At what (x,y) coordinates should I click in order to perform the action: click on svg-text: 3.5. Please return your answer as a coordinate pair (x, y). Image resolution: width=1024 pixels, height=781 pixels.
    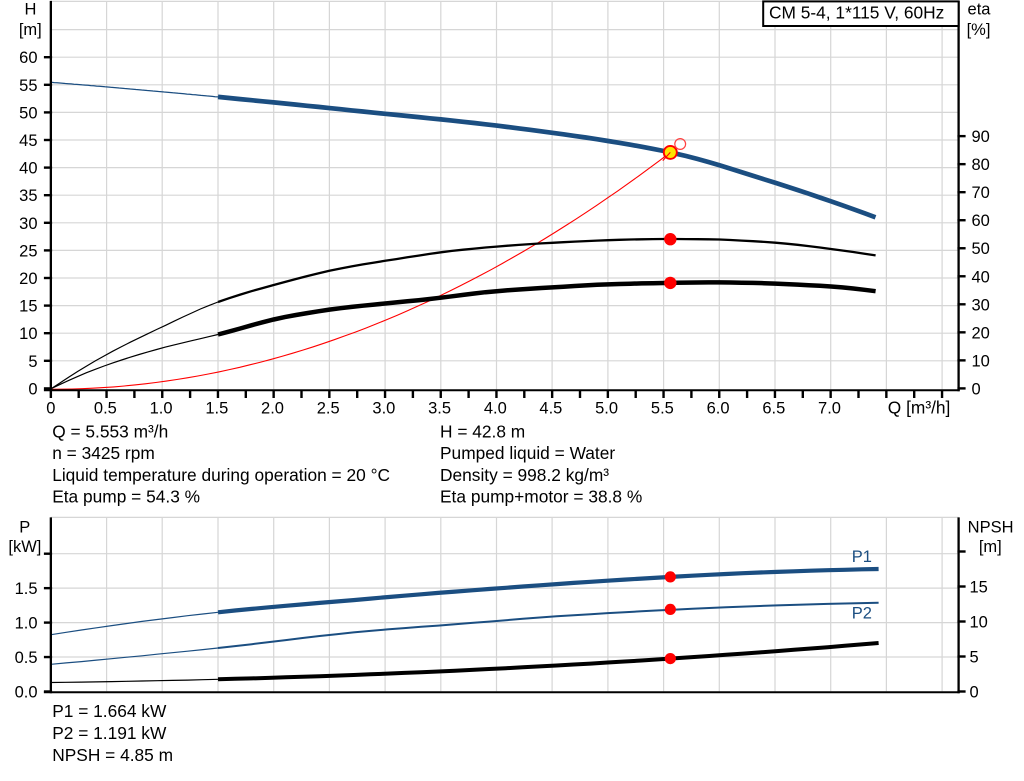
    Looking at the image, I should click on (439, 408).